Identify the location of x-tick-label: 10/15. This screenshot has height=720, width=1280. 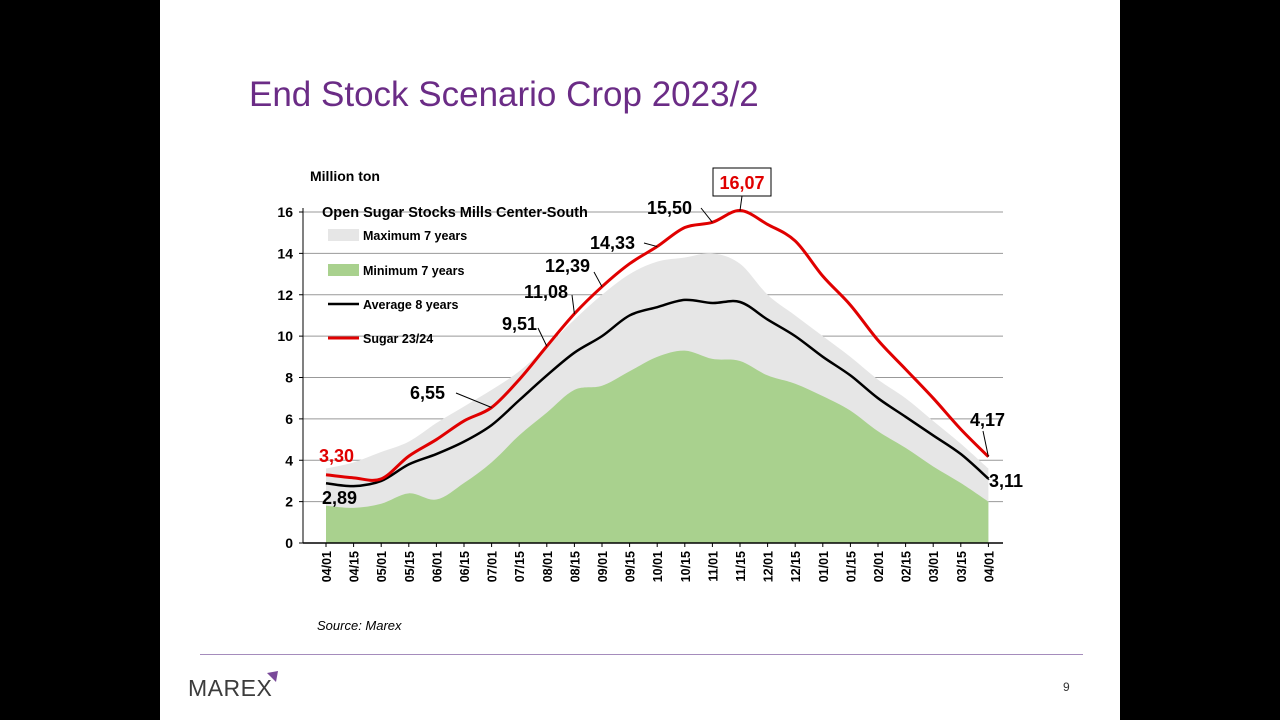
(686, 566).